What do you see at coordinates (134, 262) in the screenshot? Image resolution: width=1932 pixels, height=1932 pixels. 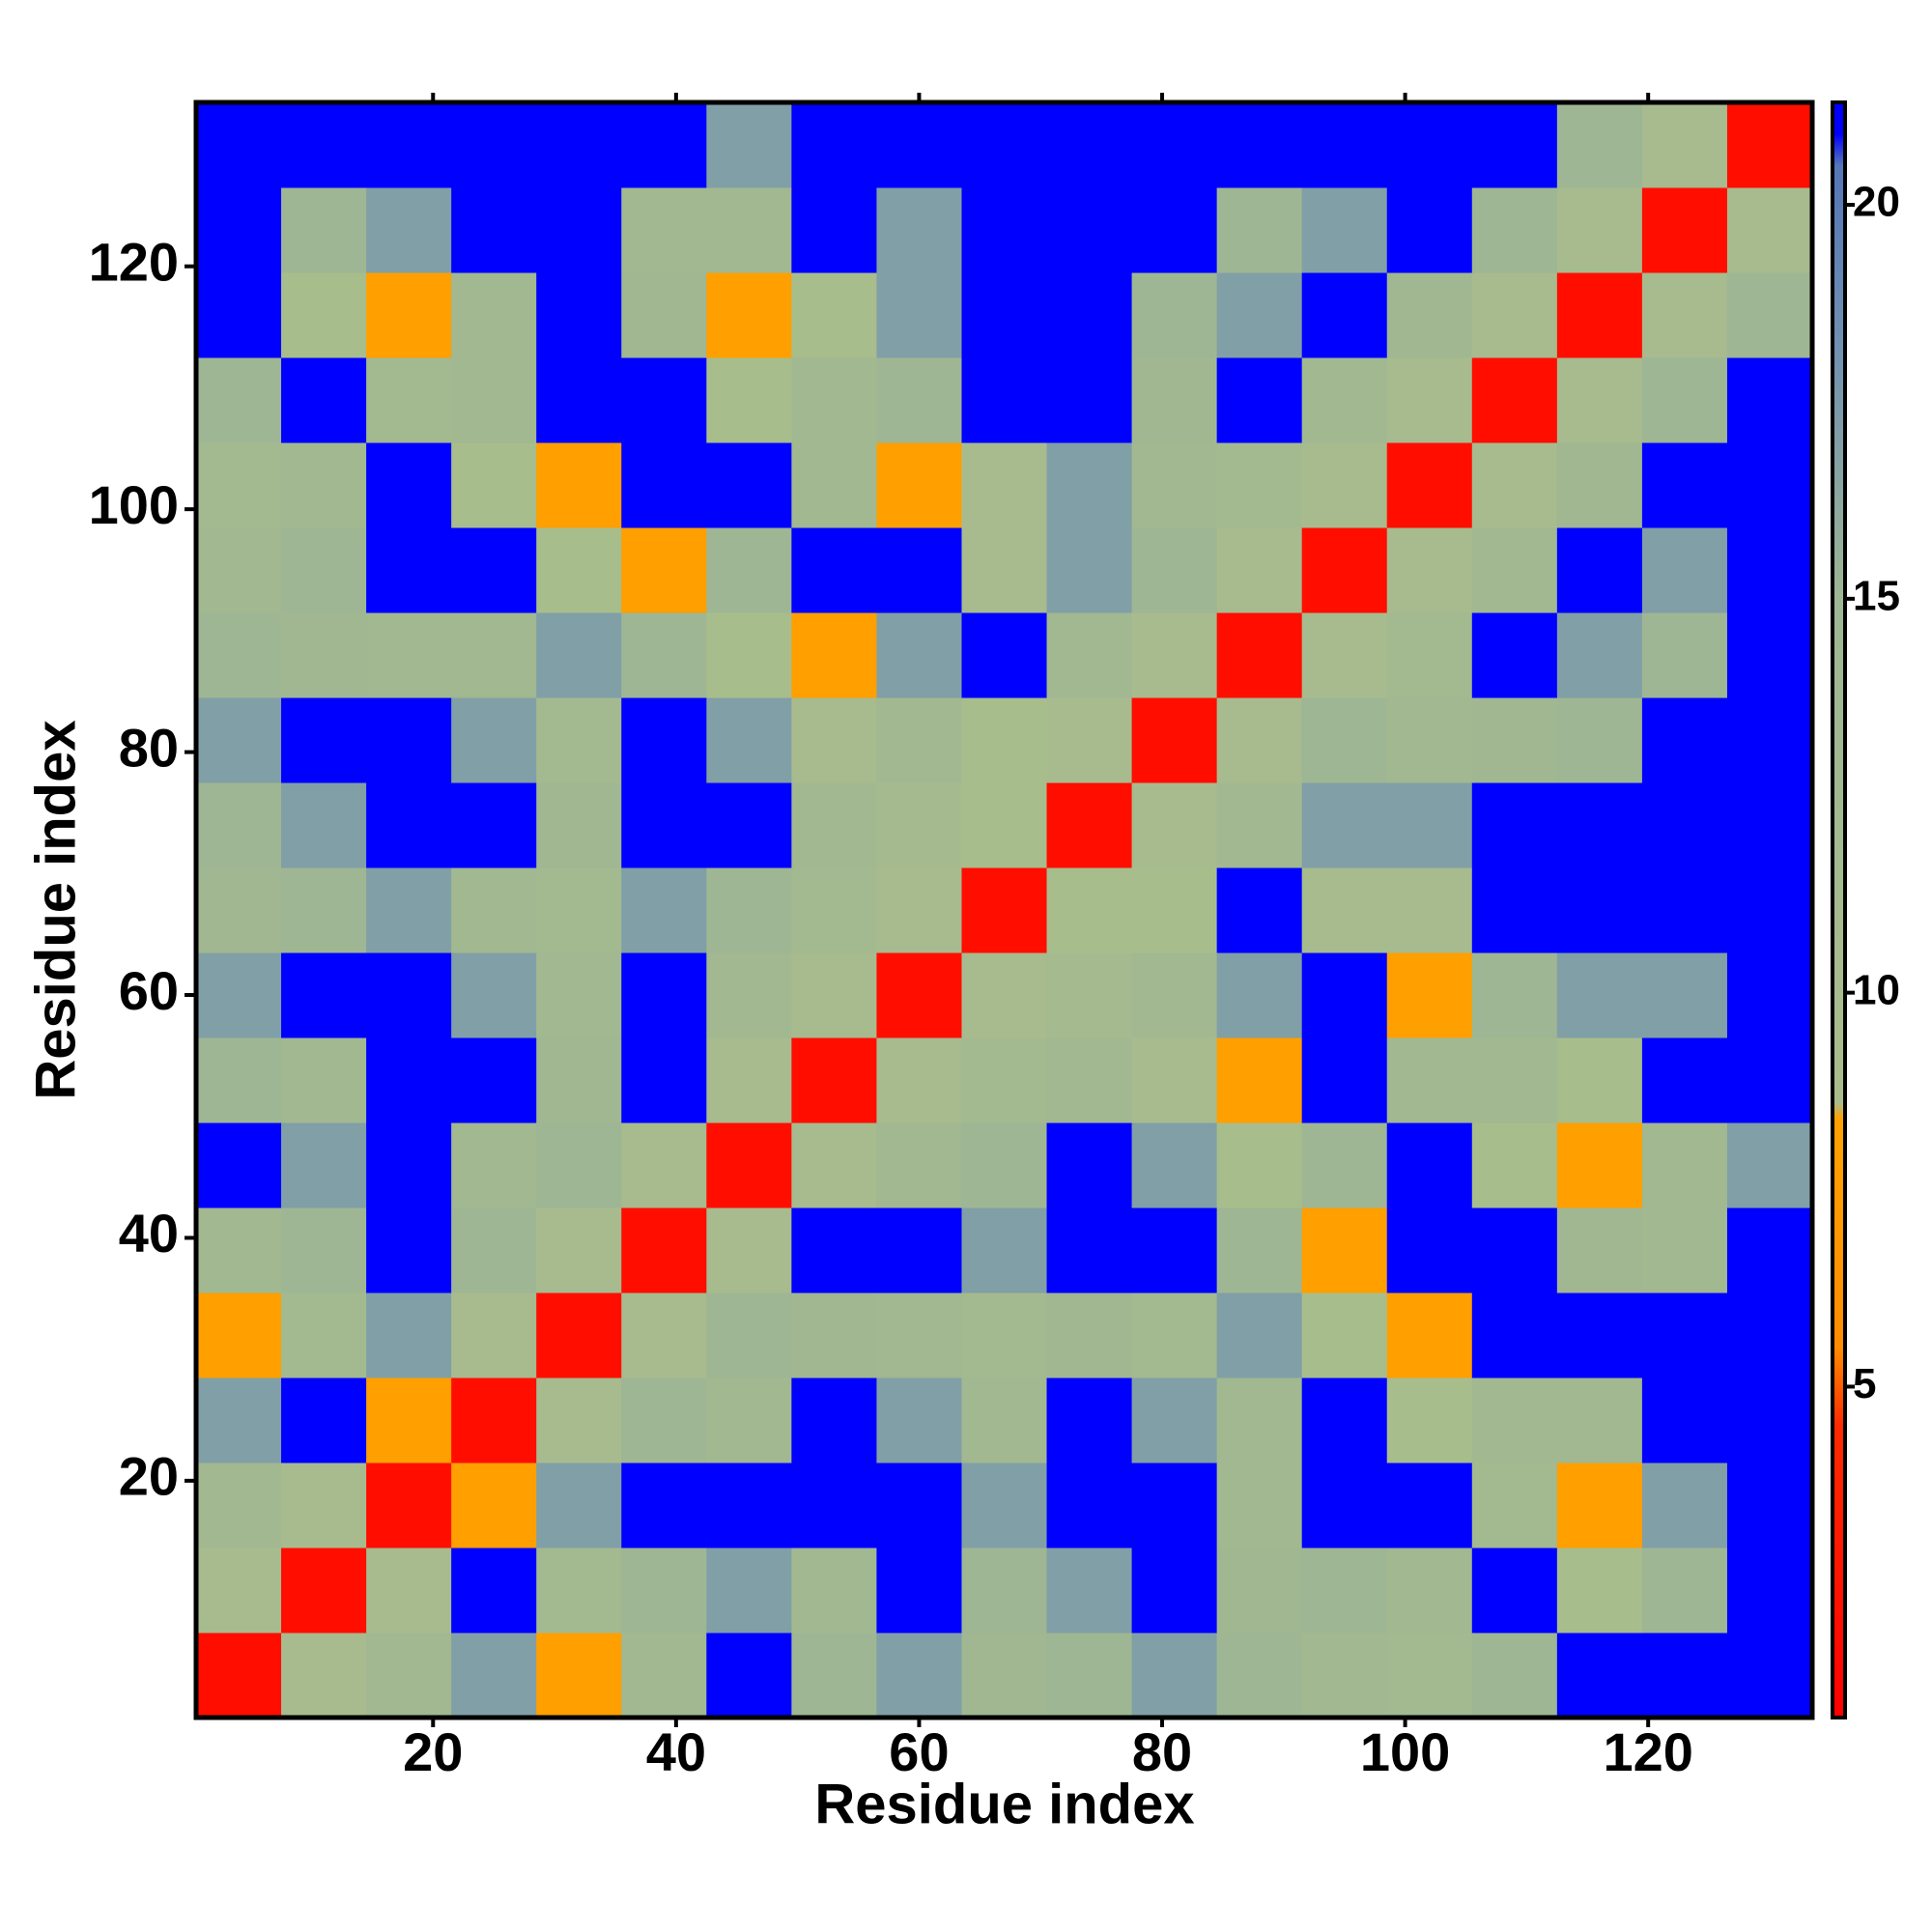 I see `y-tick-label: 120` at bounding box center [134, 262].